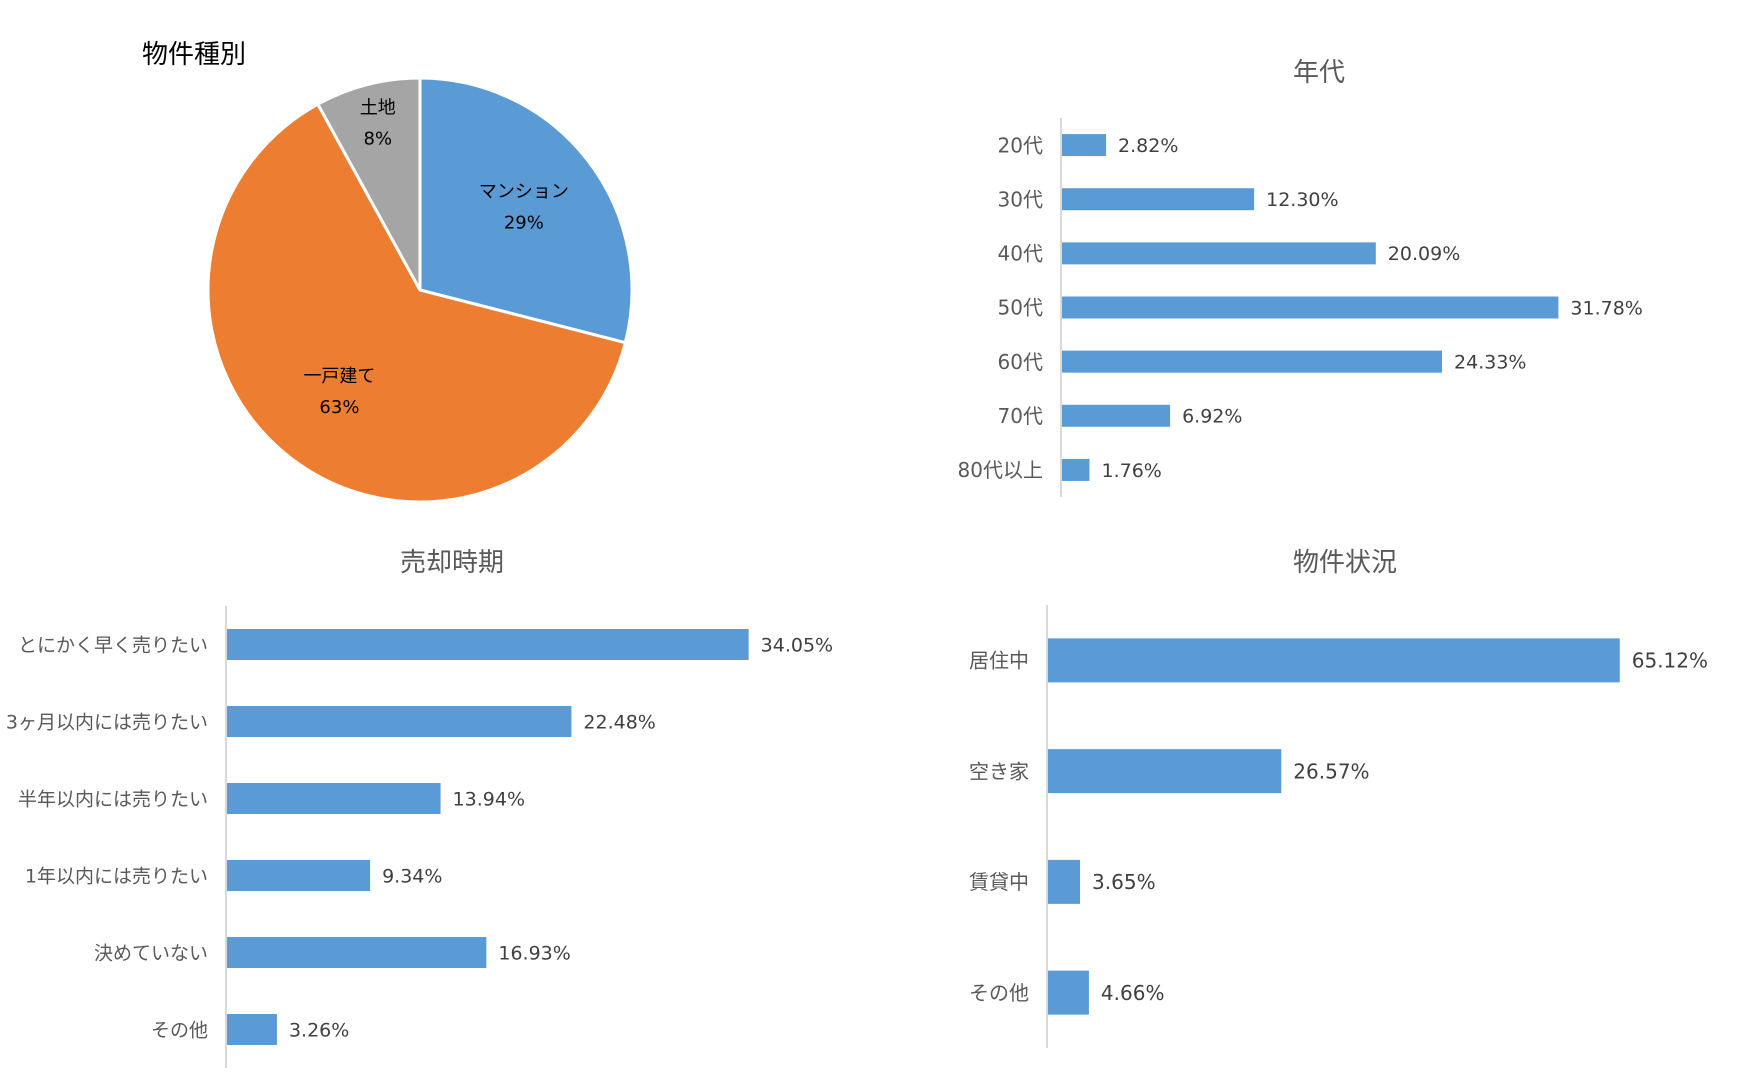 This screenshot has width=1746, height=1083. I want to click on bar-value-label: 16.93%, so click(534, 953).